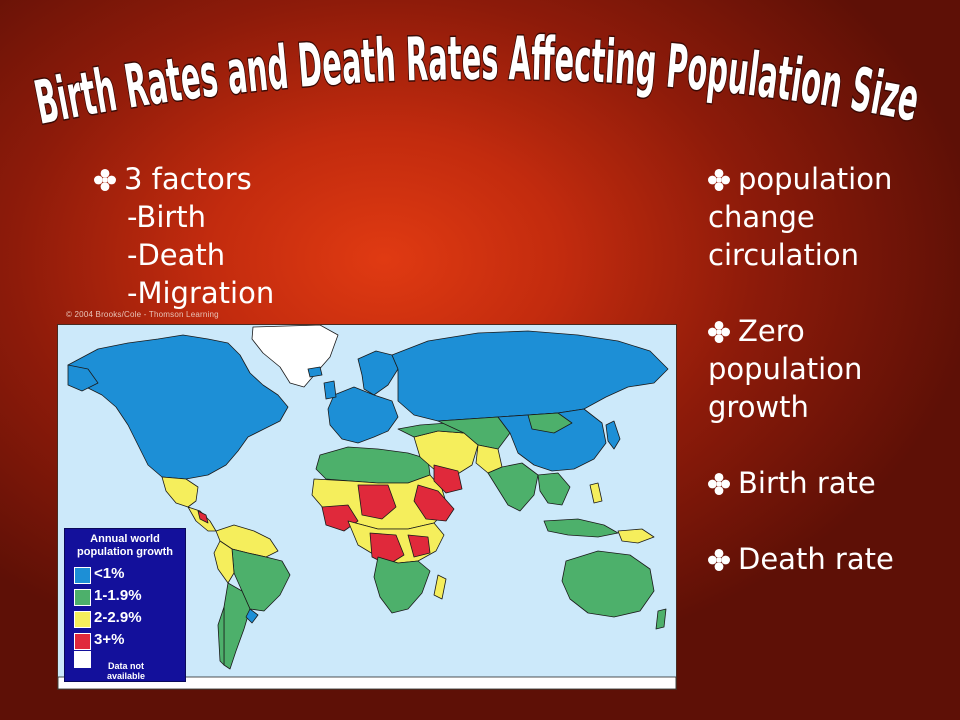  I want to click on left-sub-item-migration: -Migration, so click(201, 293).